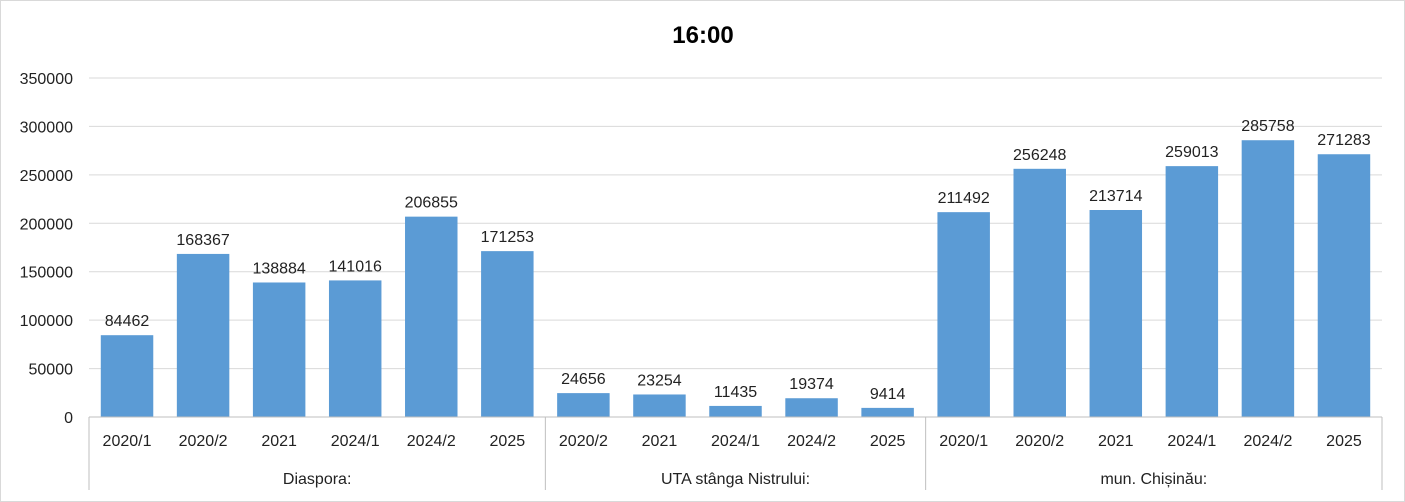 The image size is (1405, 502). Describe the element at coordinates (659, 380) in the screenshot. I see `data-label: 23254` at that location.